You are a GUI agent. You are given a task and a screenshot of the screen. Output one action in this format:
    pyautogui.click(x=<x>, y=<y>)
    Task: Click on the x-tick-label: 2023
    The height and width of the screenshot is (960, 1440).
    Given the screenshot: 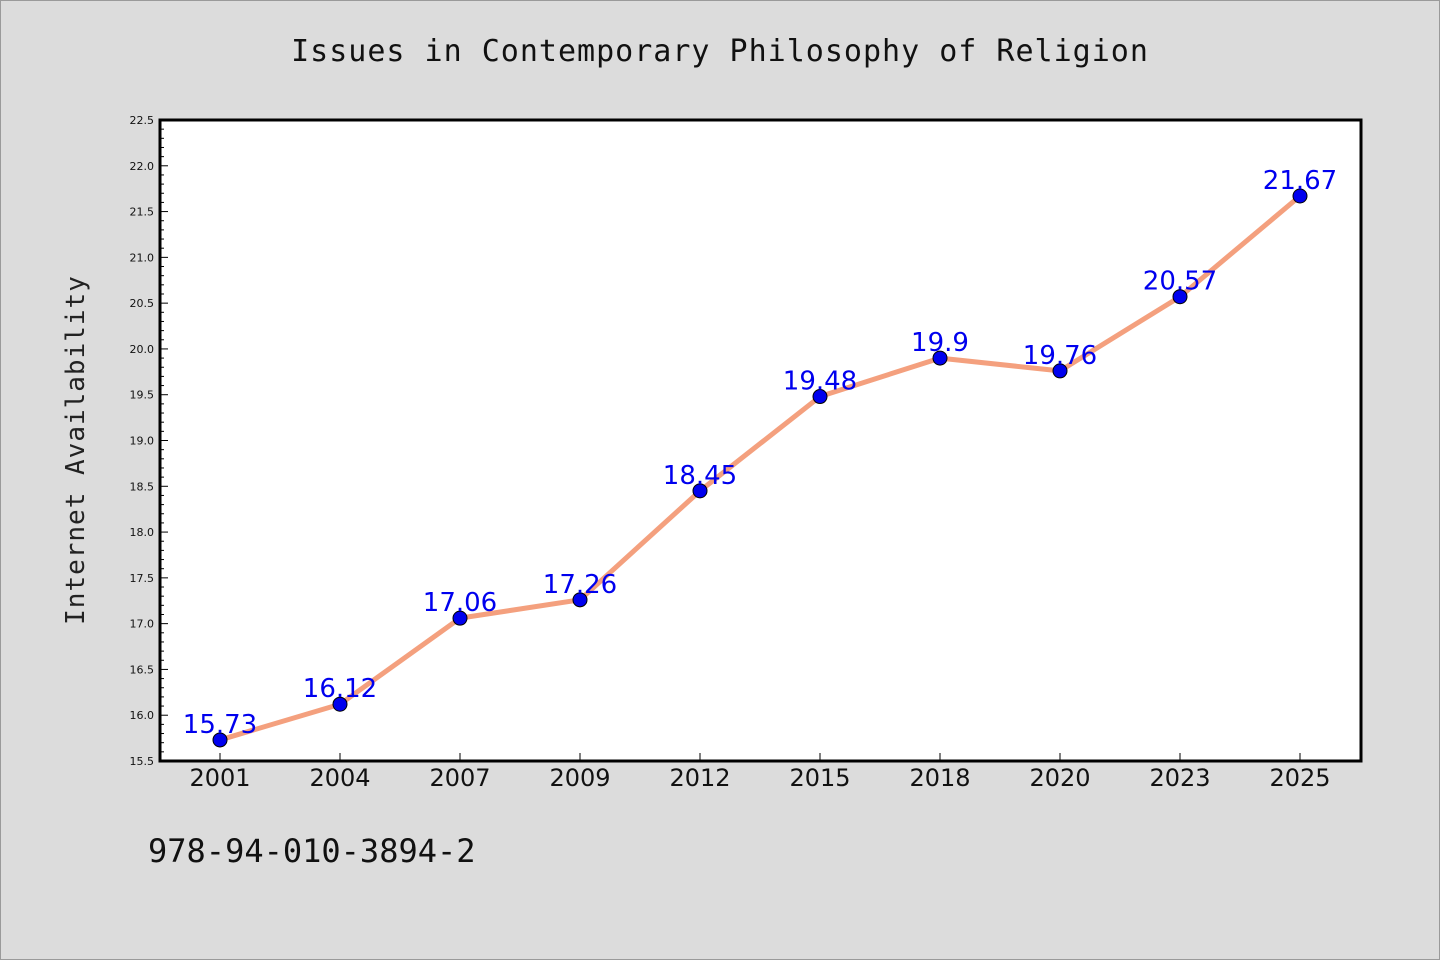 What is the action you would take?
    pyautogui.click(x=1179, y=778)
    